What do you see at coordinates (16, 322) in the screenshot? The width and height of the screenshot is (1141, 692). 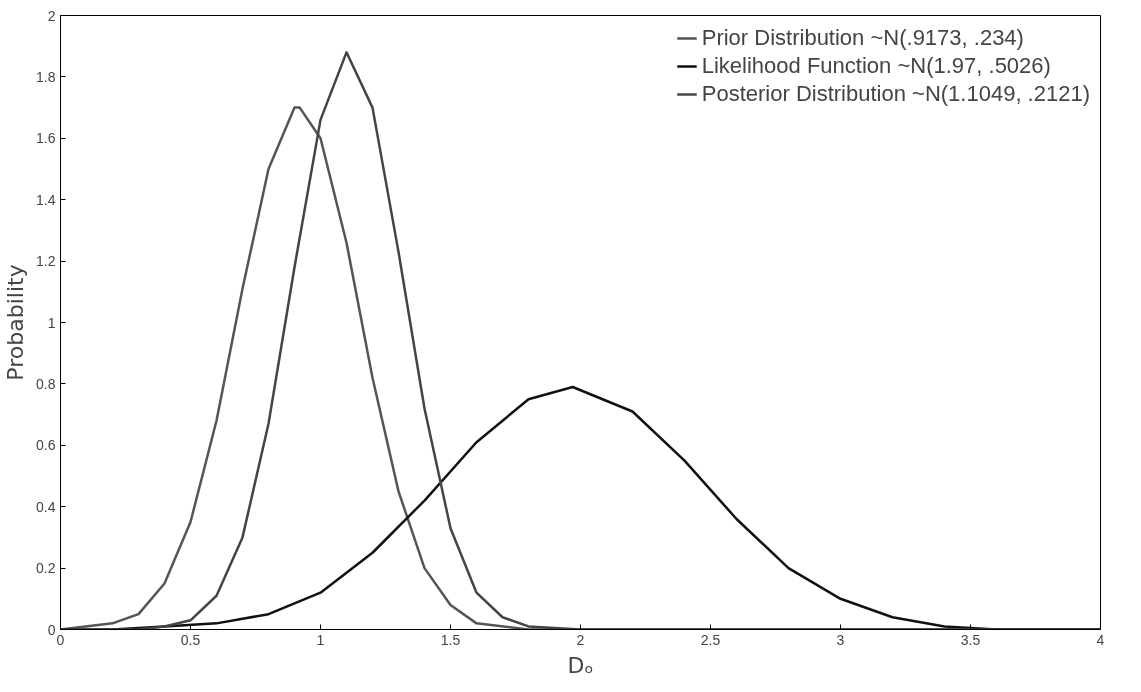 I see `y-axis-title: Probability` at bounding box center [16, 322].